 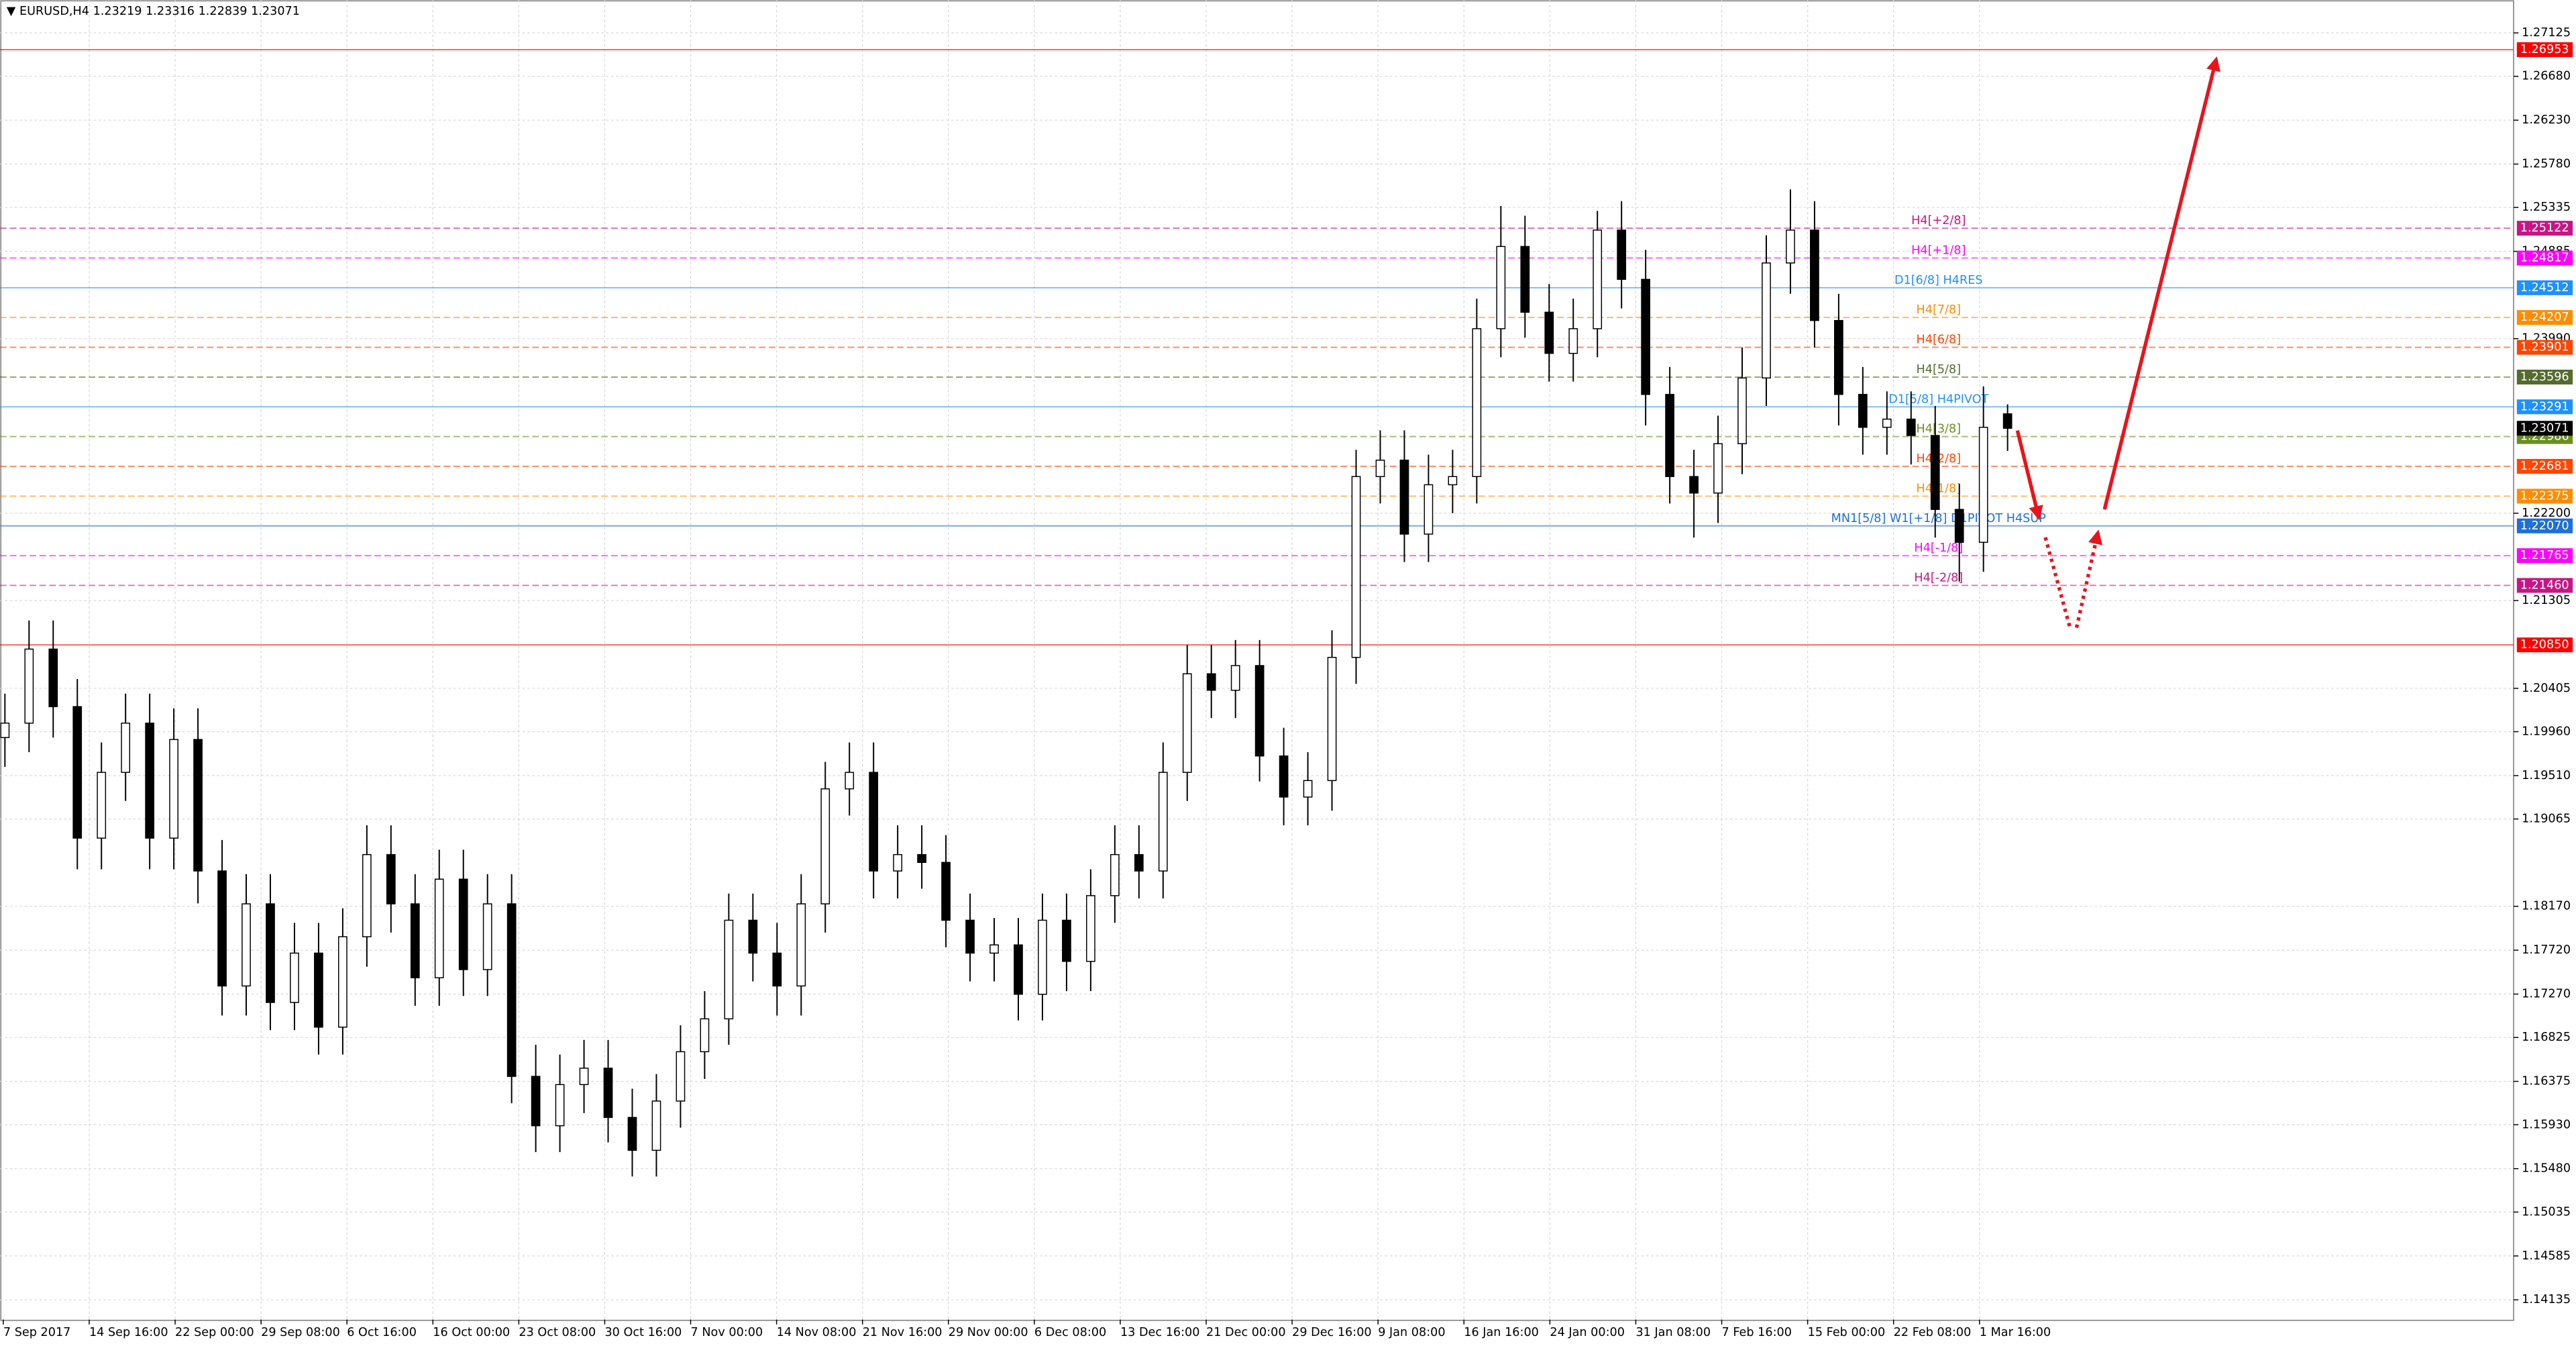 I want to click on close: 1.23071, so click(x=275, y=12).